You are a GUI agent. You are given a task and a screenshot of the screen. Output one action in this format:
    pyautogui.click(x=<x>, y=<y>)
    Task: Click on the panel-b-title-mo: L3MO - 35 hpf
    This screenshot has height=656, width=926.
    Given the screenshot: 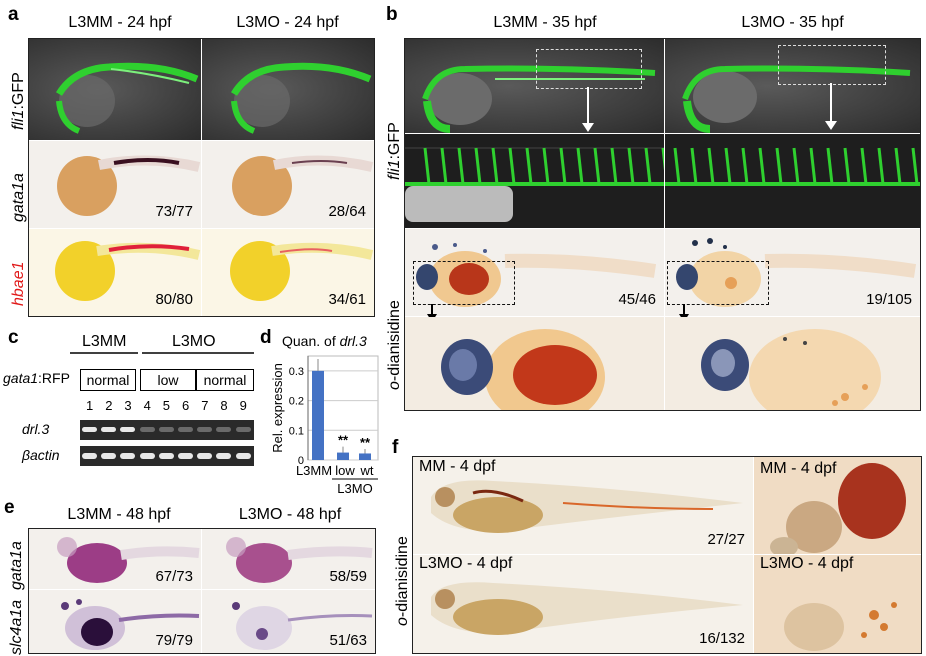 What is the action you would take?
    pyautogui.click(x=792, y=22)
    